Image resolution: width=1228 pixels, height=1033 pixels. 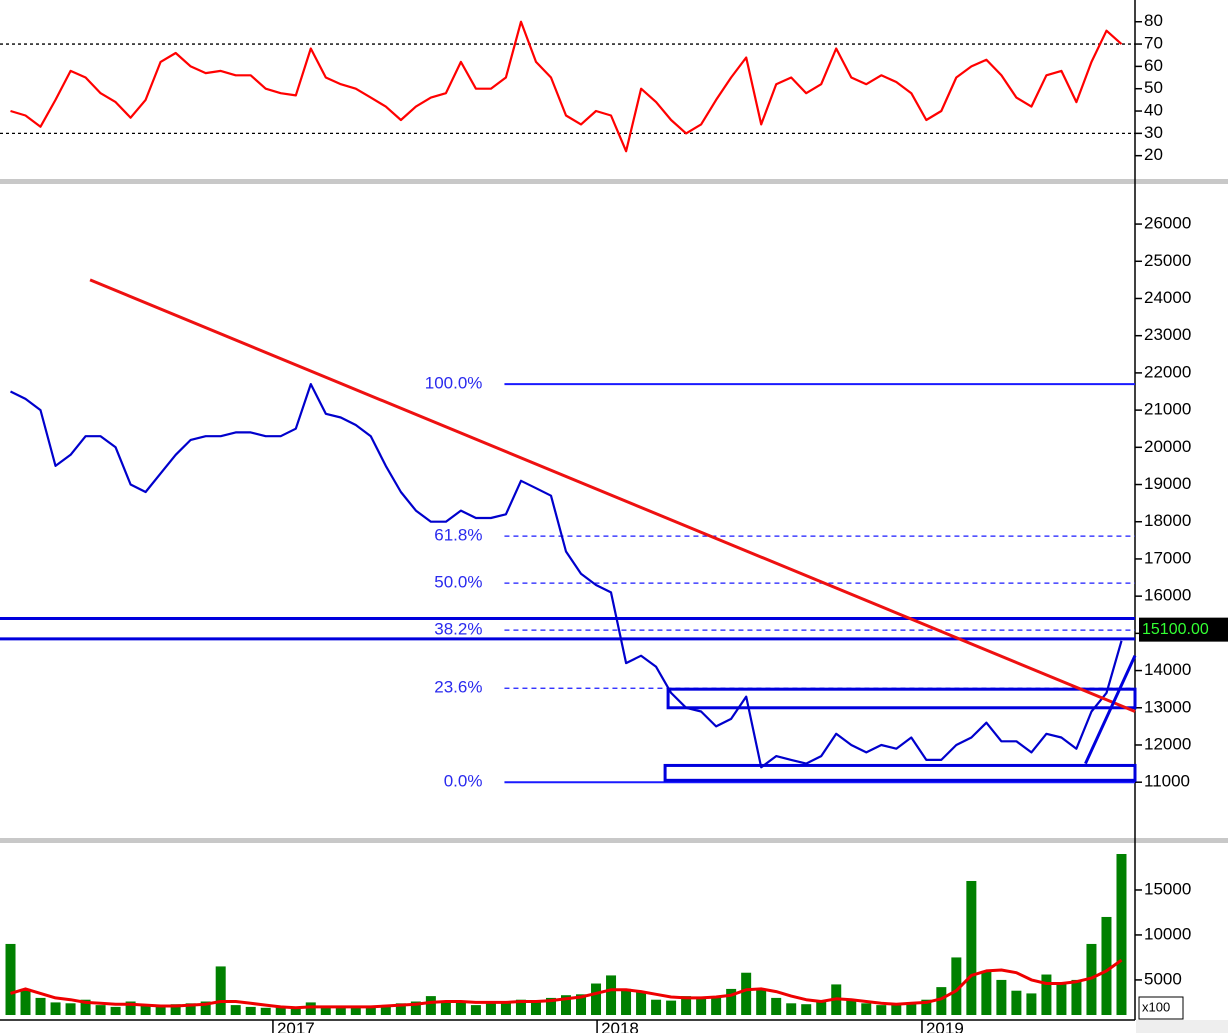 What do you see at coordinates (1167, 297) in the screenshot?
I see `y-tick-label: 24000` at bounding box center [1167, 297].